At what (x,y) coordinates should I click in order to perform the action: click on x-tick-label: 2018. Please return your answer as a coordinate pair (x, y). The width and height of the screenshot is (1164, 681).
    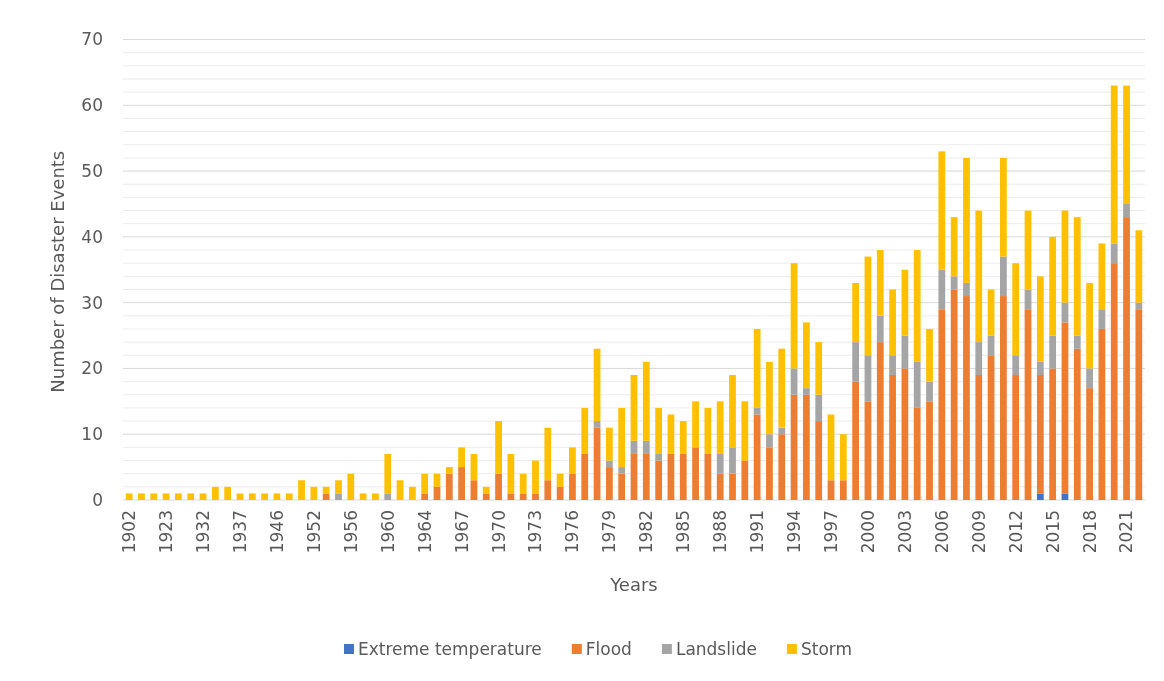
    Looking at the image, I should click on (1089, 532).